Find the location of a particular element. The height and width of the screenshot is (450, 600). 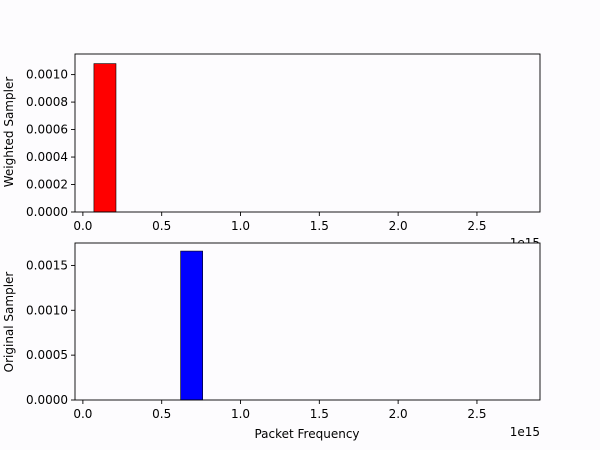

y-tick-label: 0.0006 is located at coordinates (47, 130).